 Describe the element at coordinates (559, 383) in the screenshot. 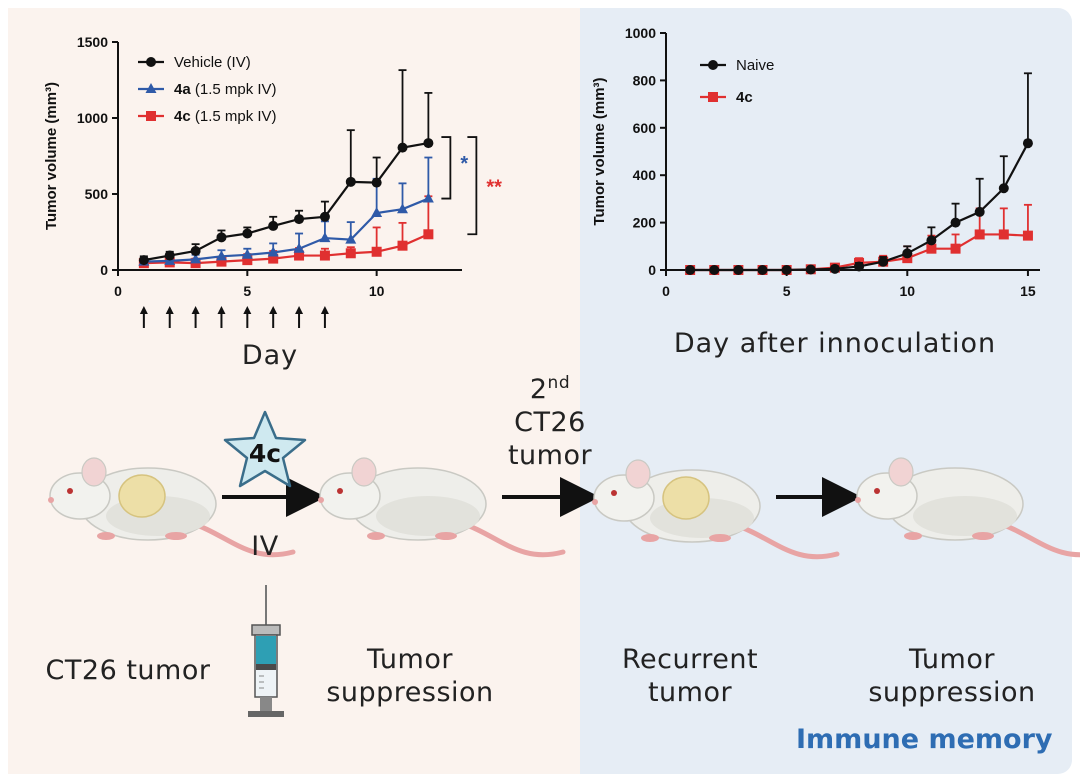

I see `rechallenge-superscript: nd` at that location.